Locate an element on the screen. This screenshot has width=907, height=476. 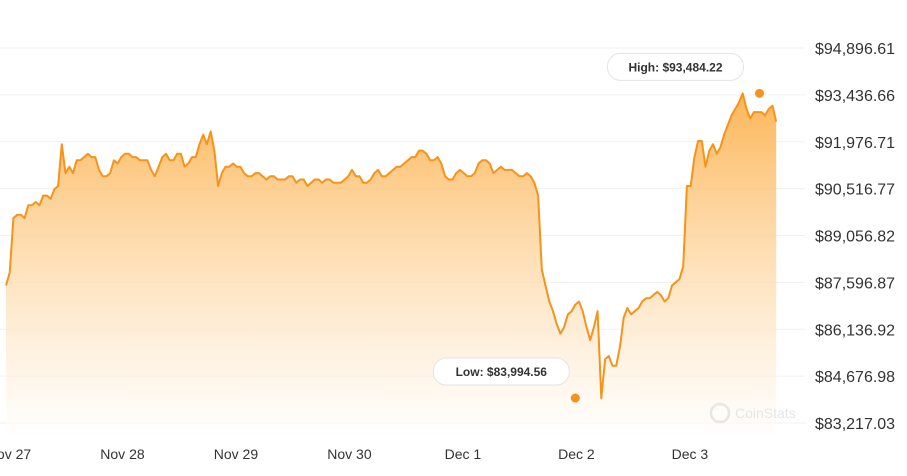
x-tick-label: Nov 29 is located at coordinates (236, 454).